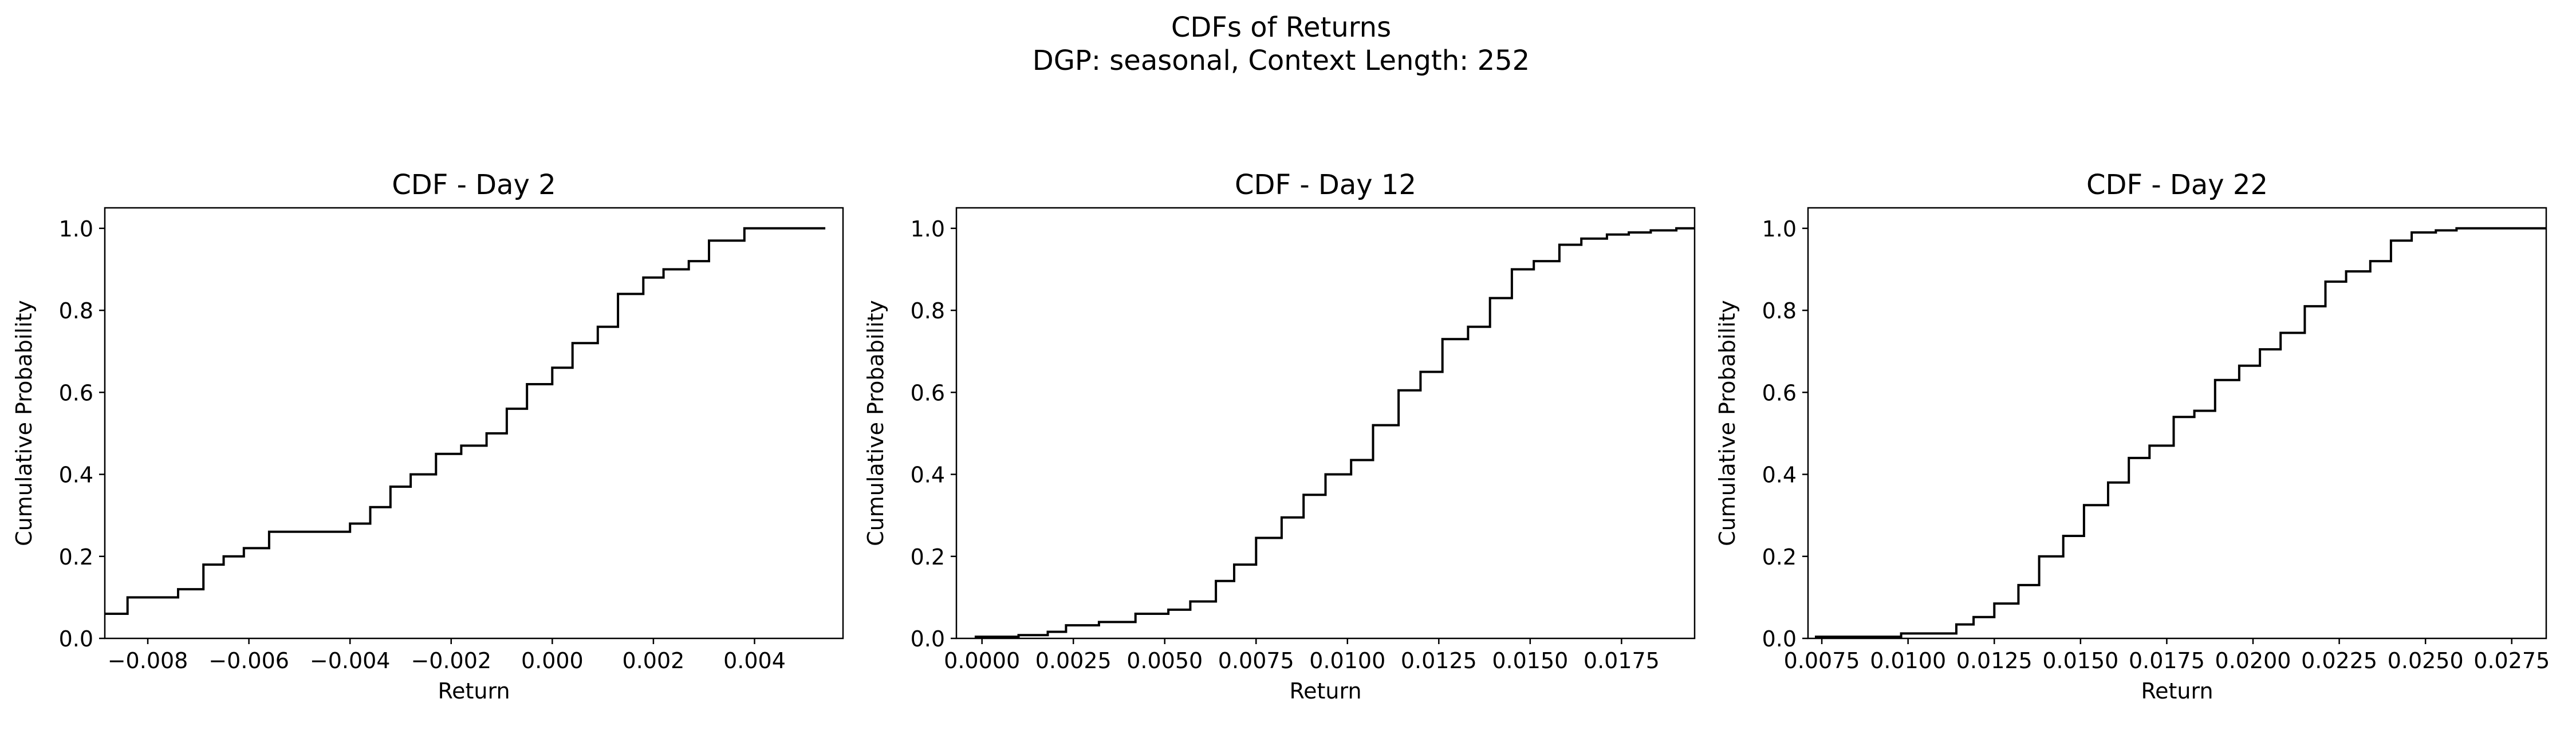 This screenshot has height=730, width=2576. Describe the element at coordinates (474, 185) in the screenshot. I see `panel-title: CDF - Day 2` at that location.